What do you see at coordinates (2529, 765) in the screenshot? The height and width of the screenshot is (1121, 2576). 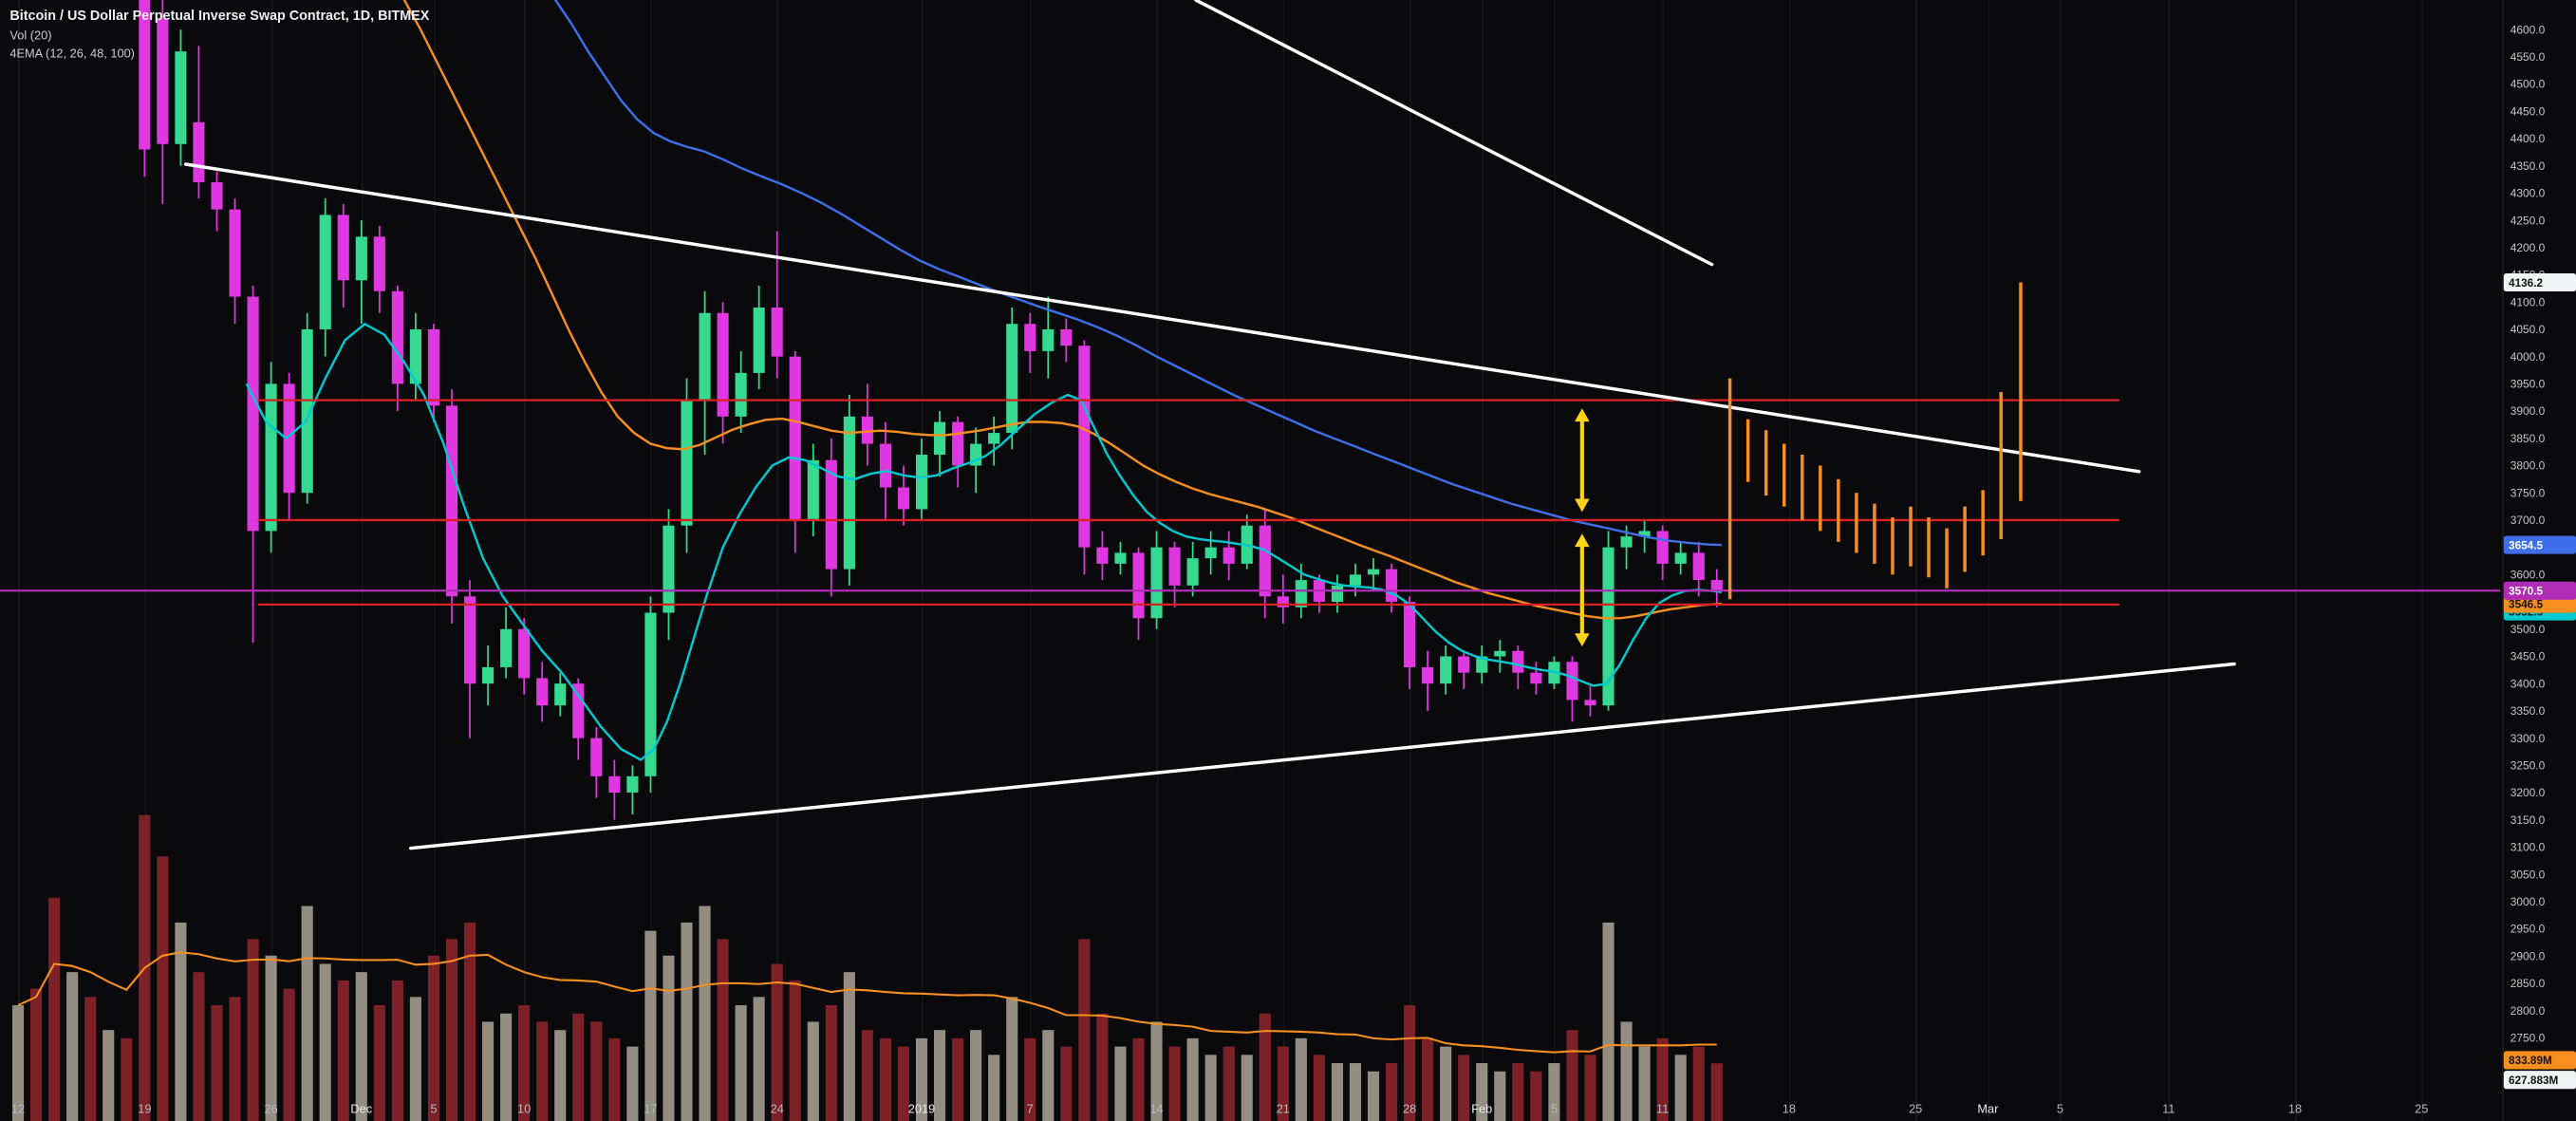 I see `price-axis-label: 3250.0` at bounding box center [2529, 765].